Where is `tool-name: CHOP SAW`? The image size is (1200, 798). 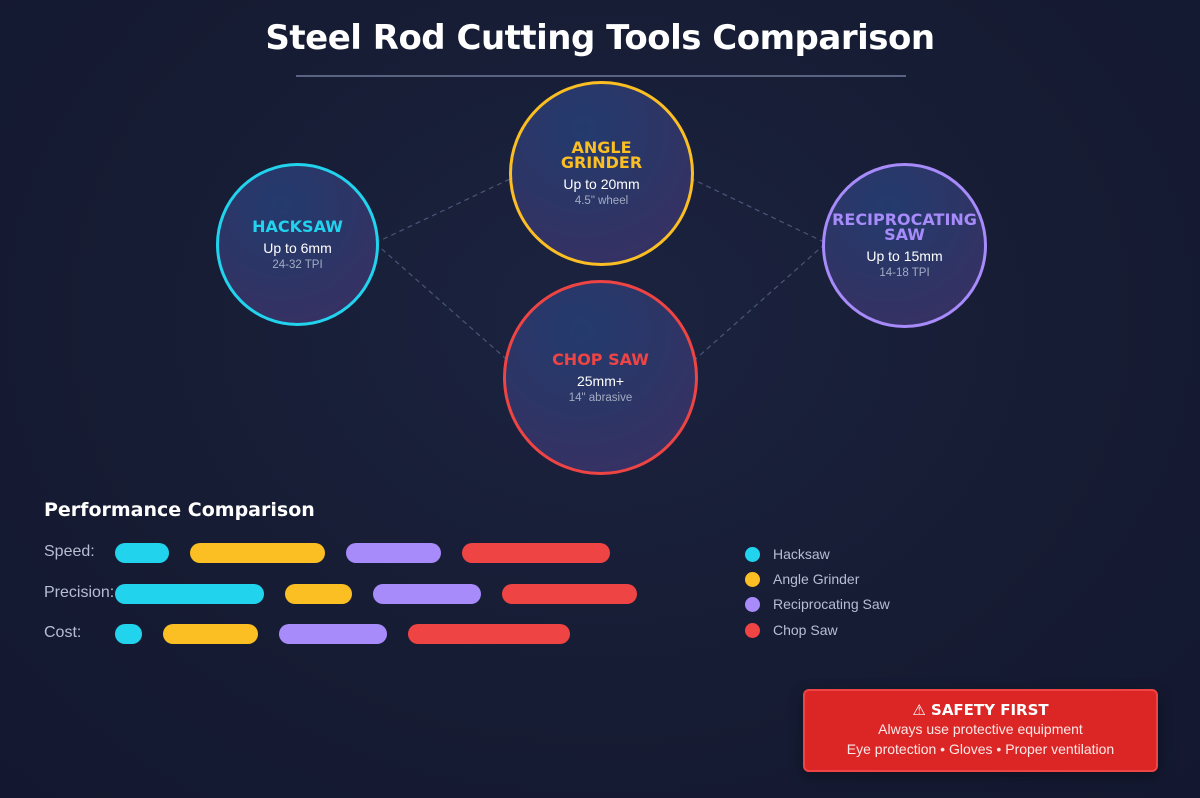
tool-name: CHOP SAW is located at coordinates (600, 359).